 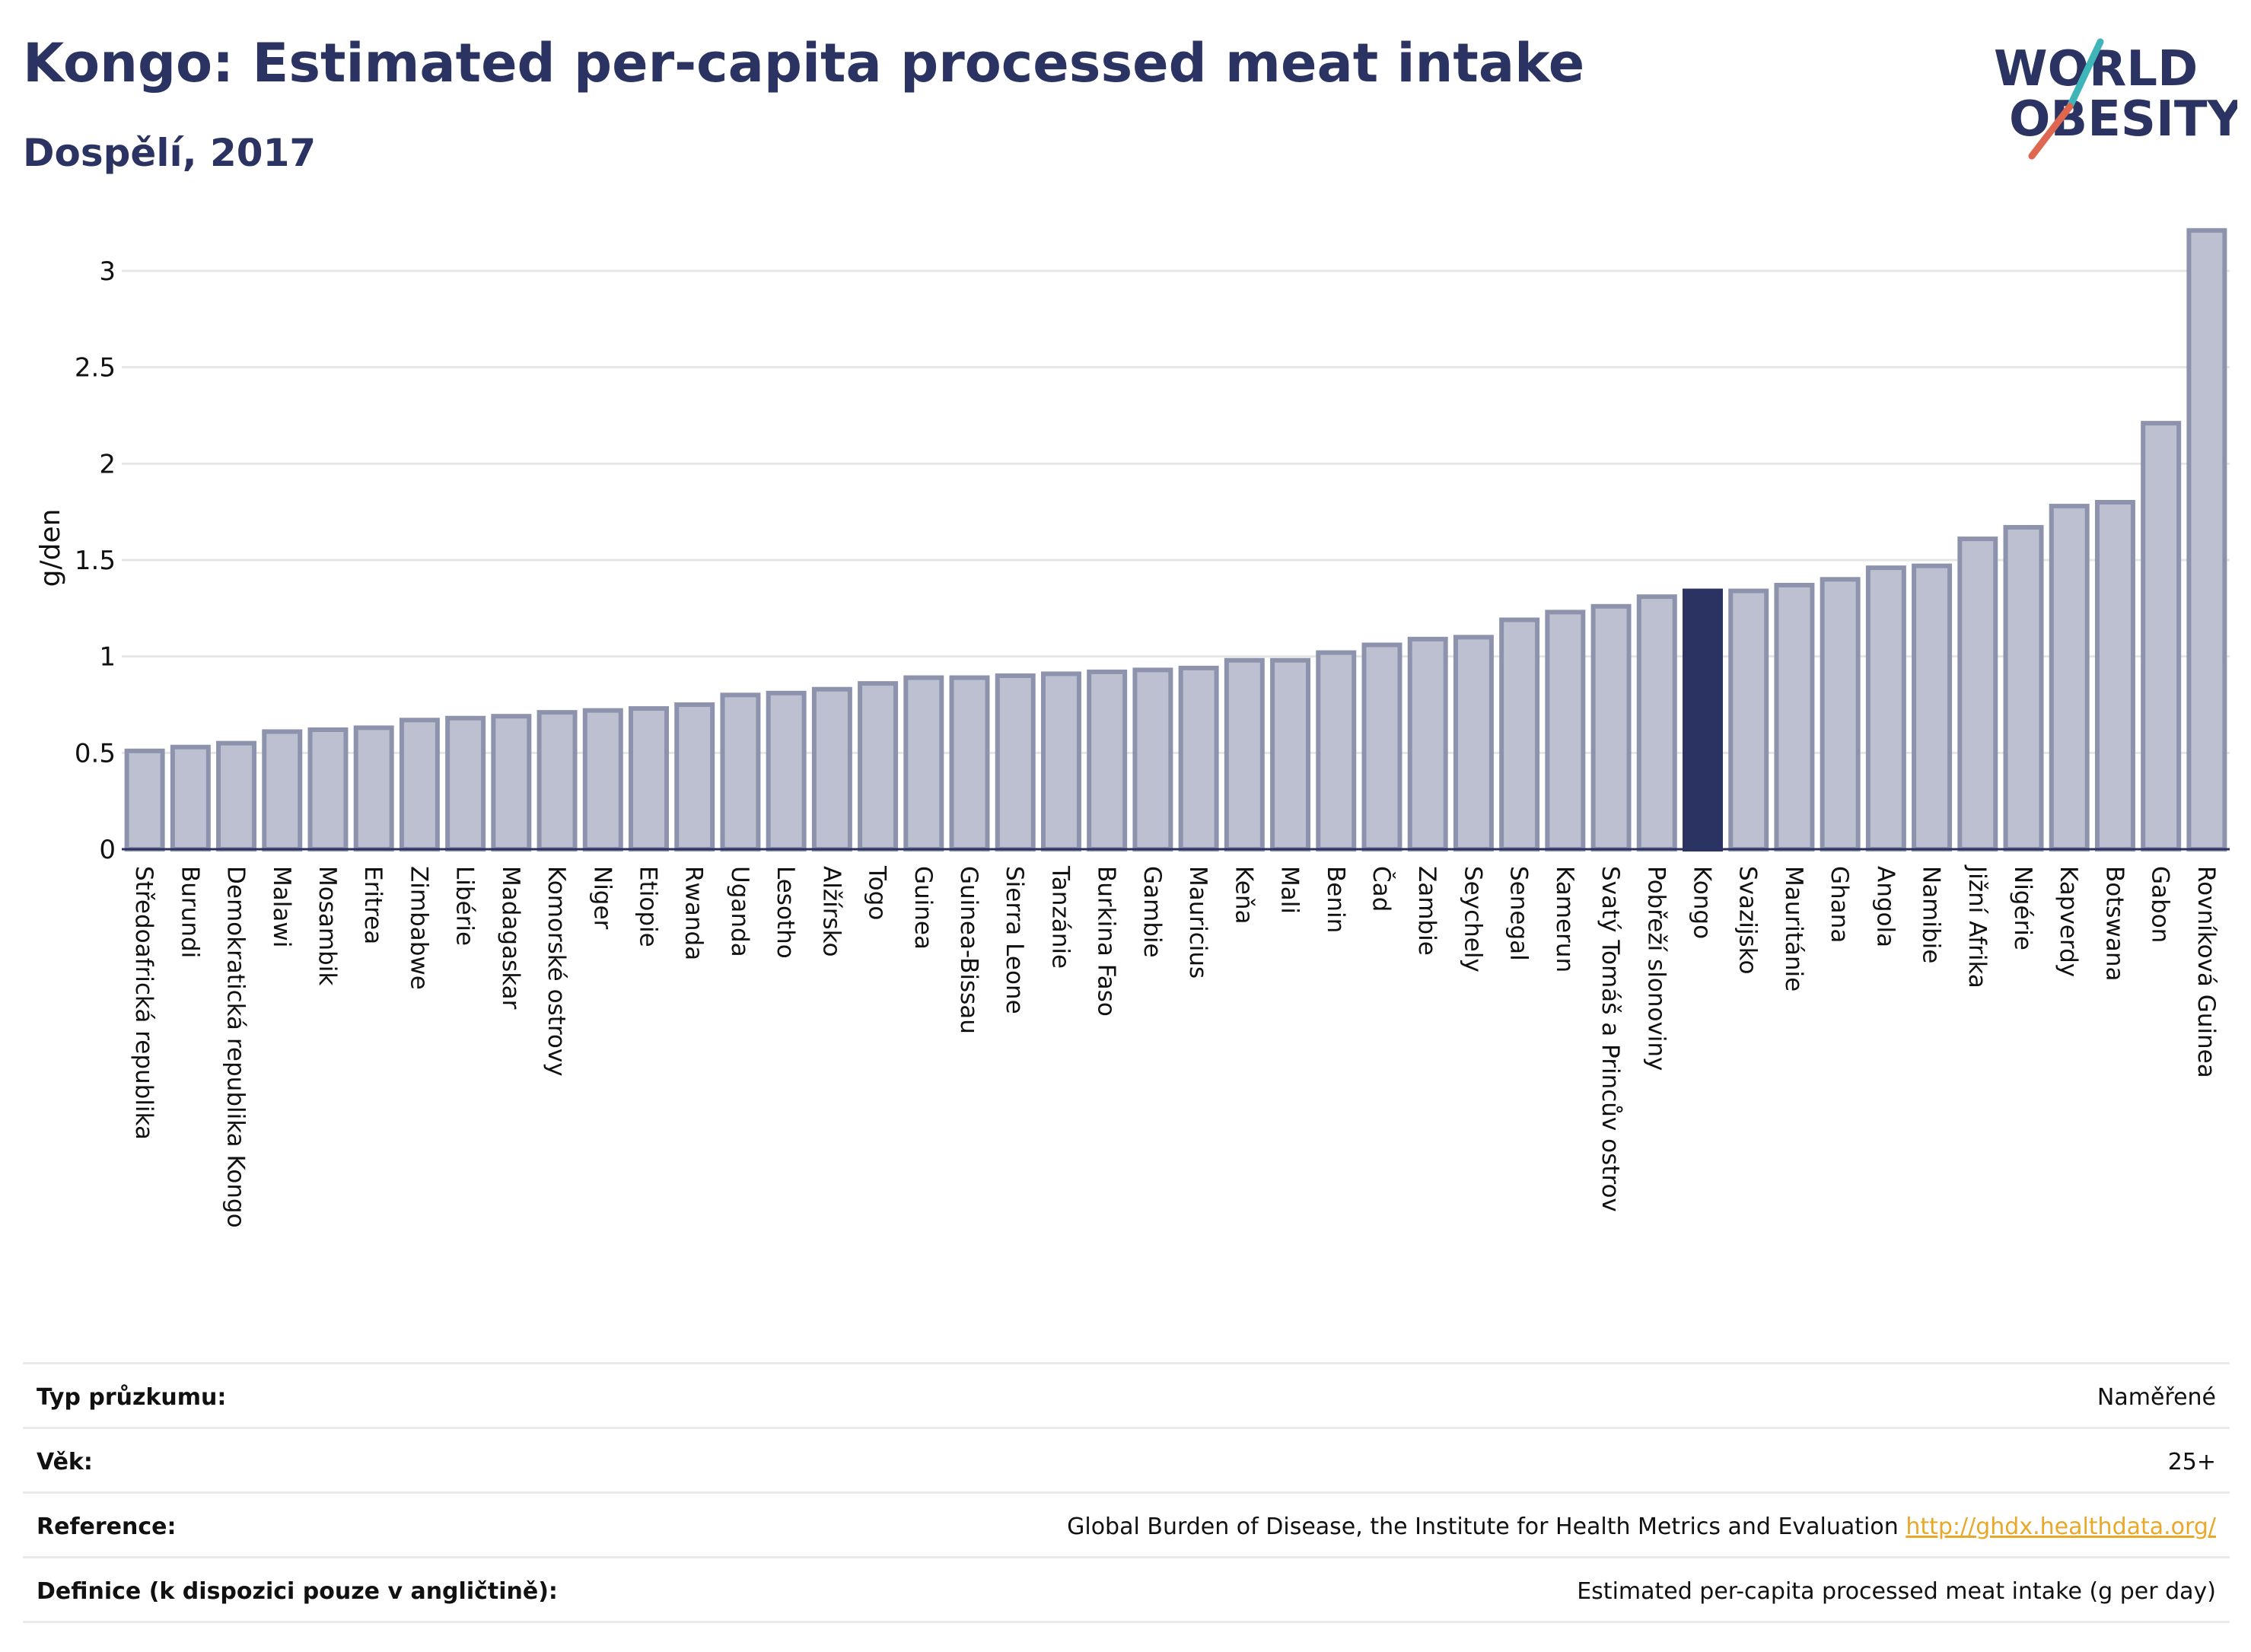 What do you see at coordinates (132, 1397) in the screenshot?
I see `metadata-label: Typ průzkumu:` at bounding box center [132, 1397].